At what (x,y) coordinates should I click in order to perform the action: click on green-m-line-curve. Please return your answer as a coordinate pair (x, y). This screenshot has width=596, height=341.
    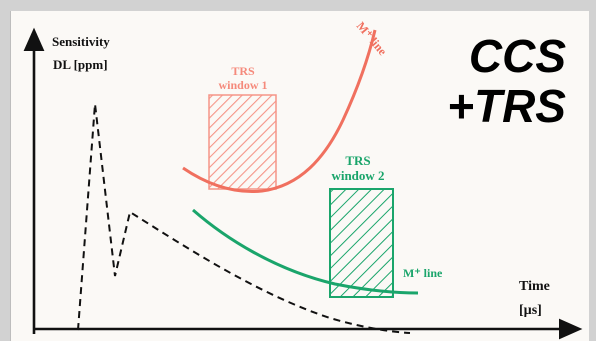
    Looking at the image, I should click on (305, 251).